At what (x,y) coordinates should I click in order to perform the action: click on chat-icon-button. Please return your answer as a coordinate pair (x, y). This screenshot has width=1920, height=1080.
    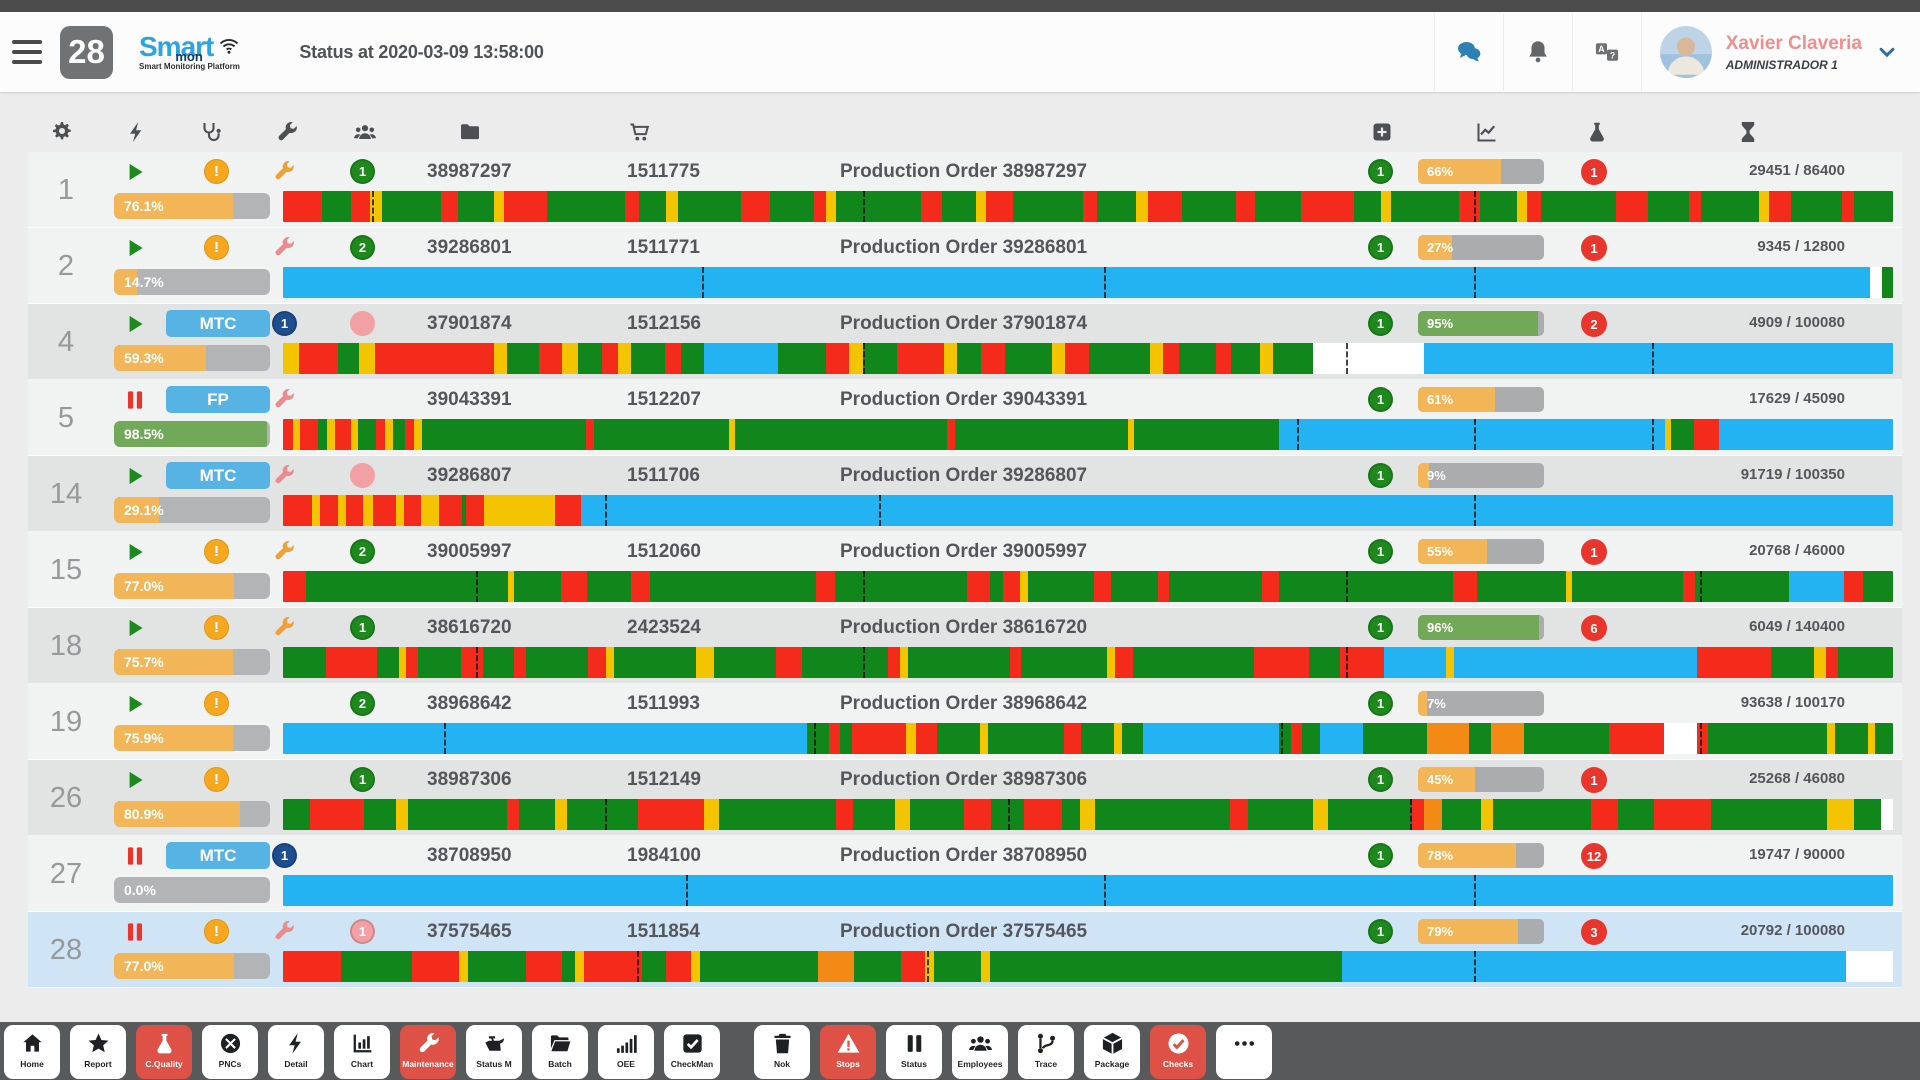
    Looking at the image, I should click on (1468, 52).